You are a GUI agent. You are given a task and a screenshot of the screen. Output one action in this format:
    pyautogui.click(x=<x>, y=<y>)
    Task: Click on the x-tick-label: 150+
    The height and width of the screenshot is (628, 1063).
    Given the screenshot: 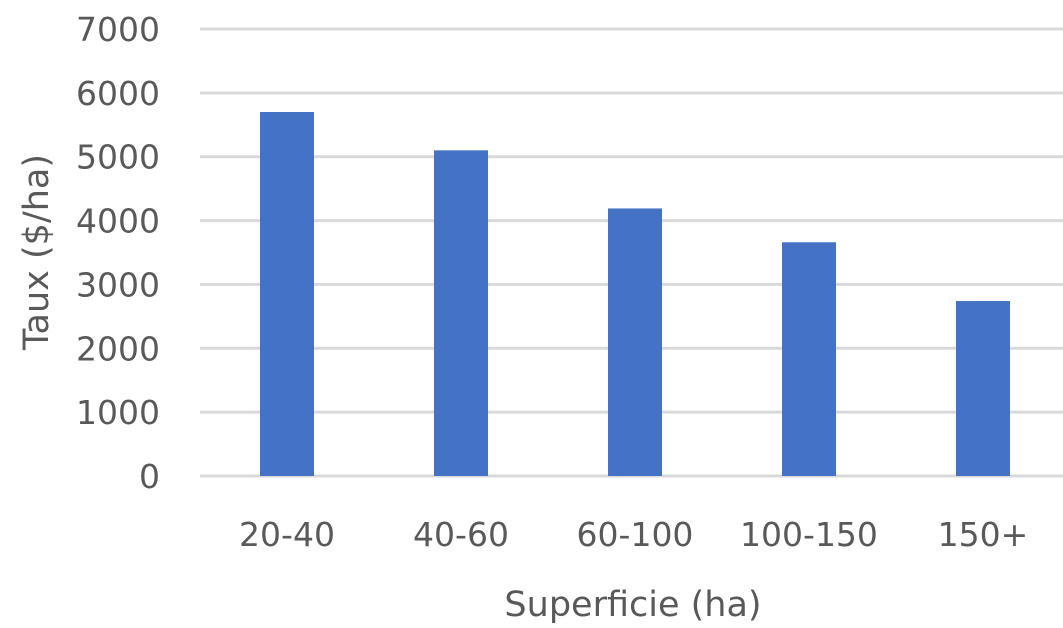 What is the action you would take?
    pyautogui.click(x=983, y=534)
    